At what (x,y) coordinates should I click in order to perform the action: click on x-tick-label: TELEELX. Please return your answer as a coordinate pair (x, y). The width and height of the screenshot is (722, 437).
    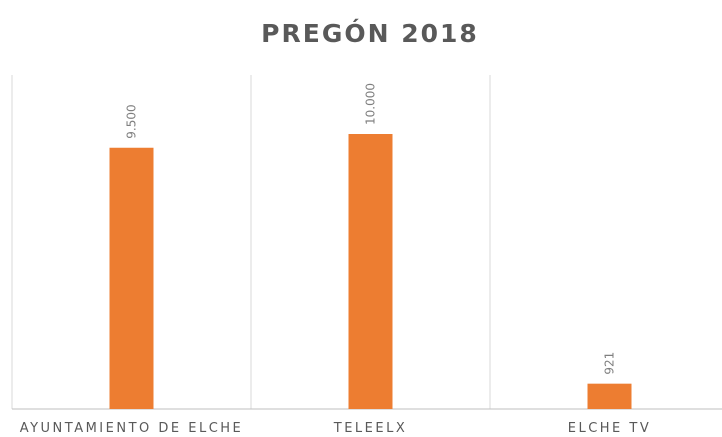
    Looking at the image, I should click on (370, 428).